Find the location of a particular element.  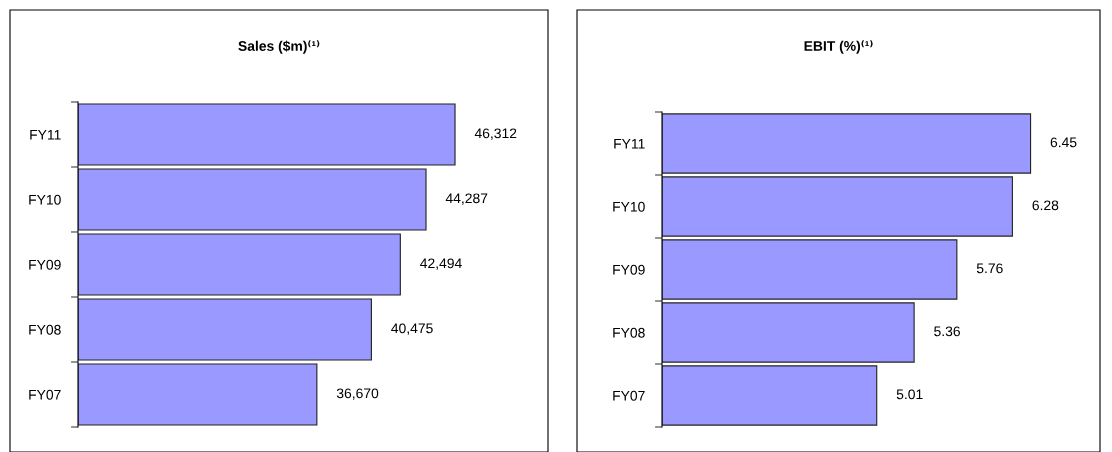

data-label: 44,287 is located at coordinates (466, 199).